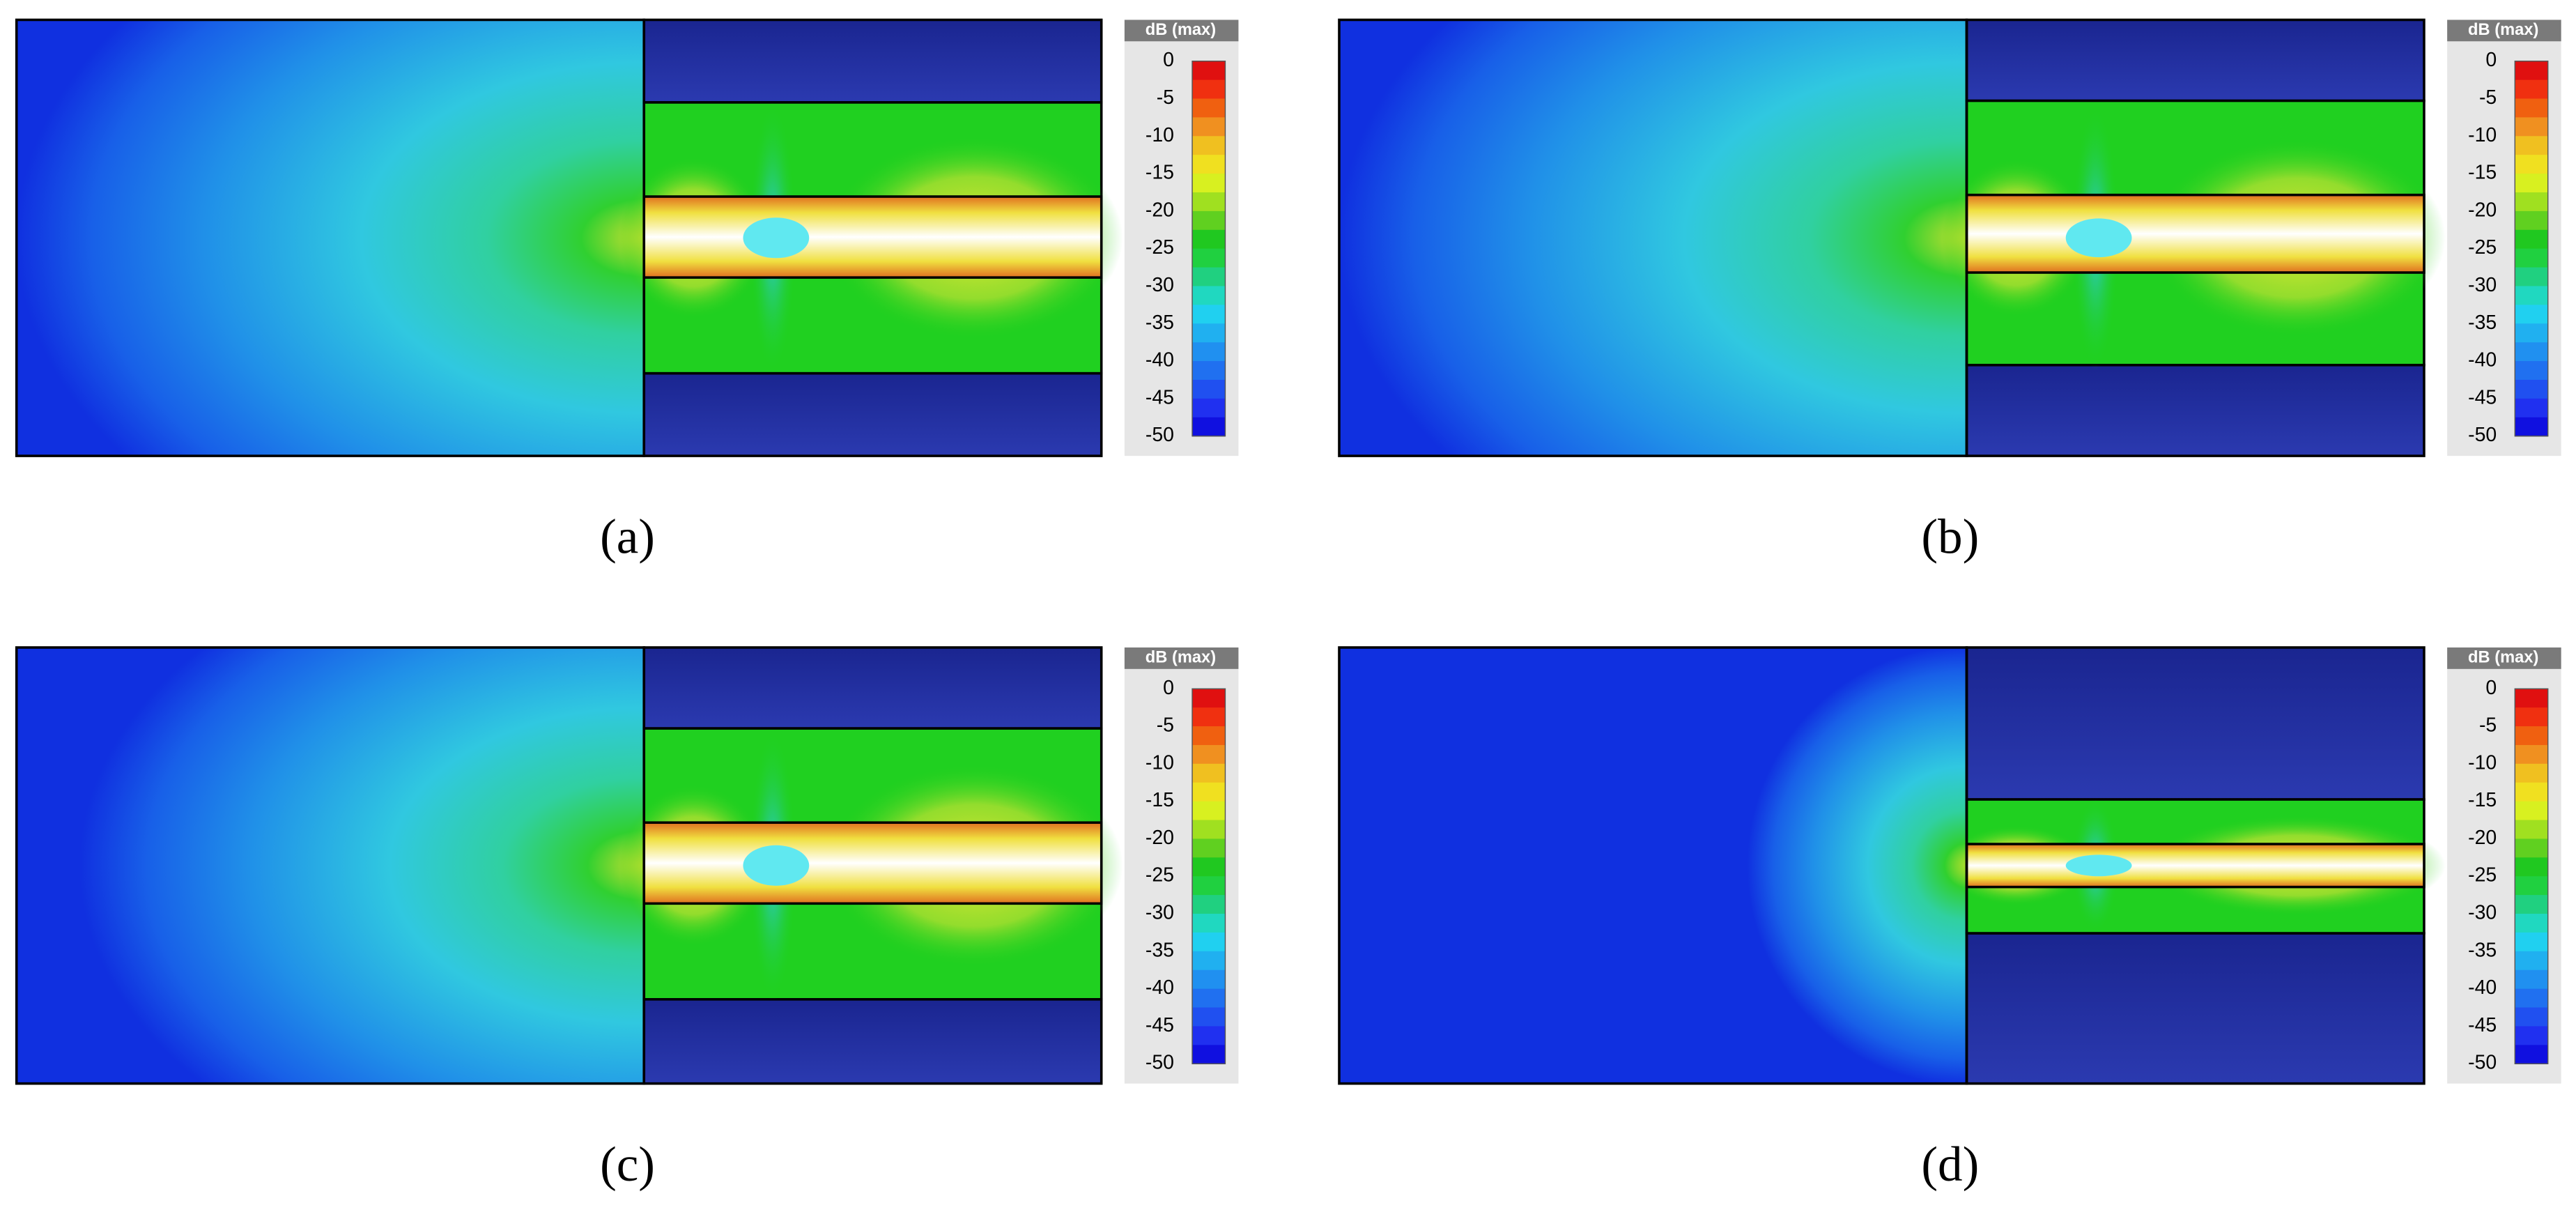  What do you see at coordinates (1160, 762) in the screenshot?
I see `colorbar-tick-label: -10` at bounding box center [1160, 762].